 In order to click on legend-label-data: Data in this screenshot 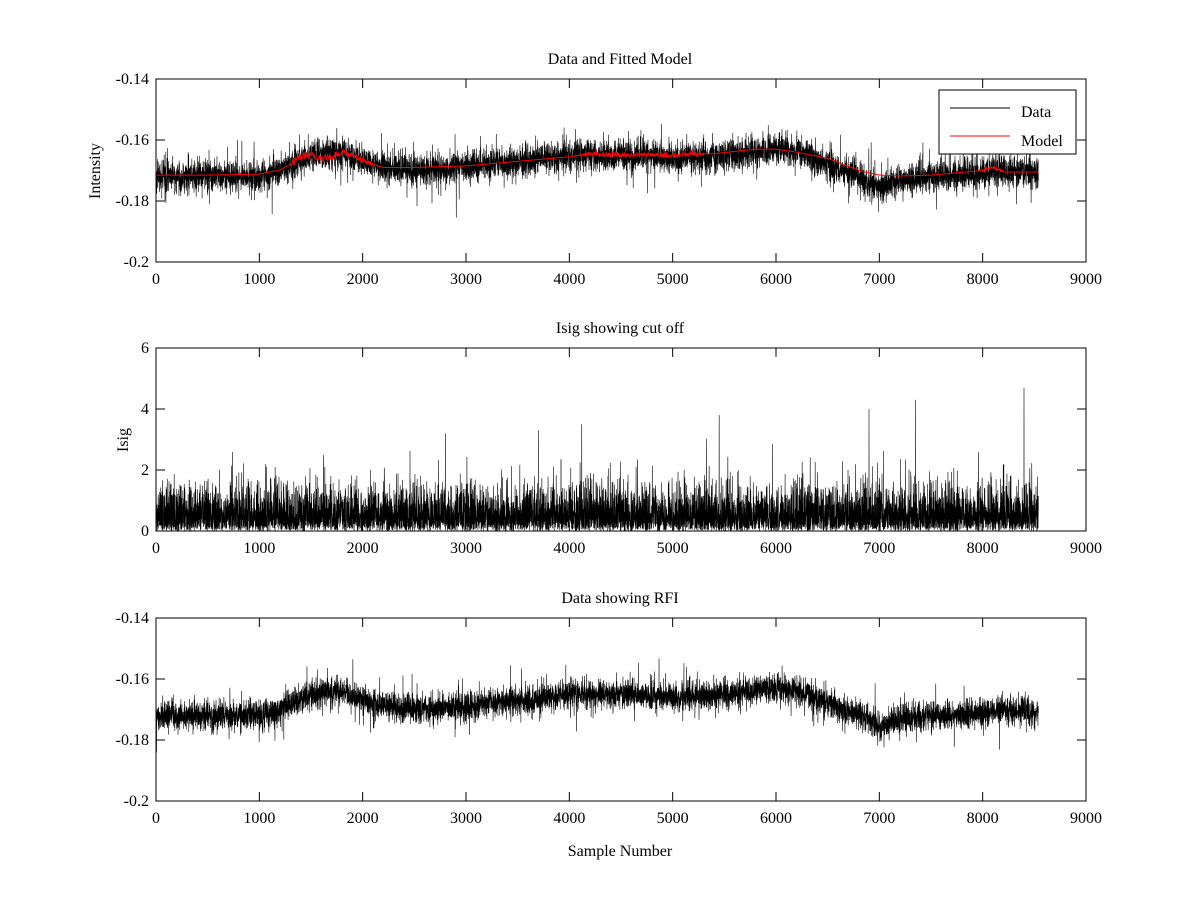, I will do `click(1036, 112)`.